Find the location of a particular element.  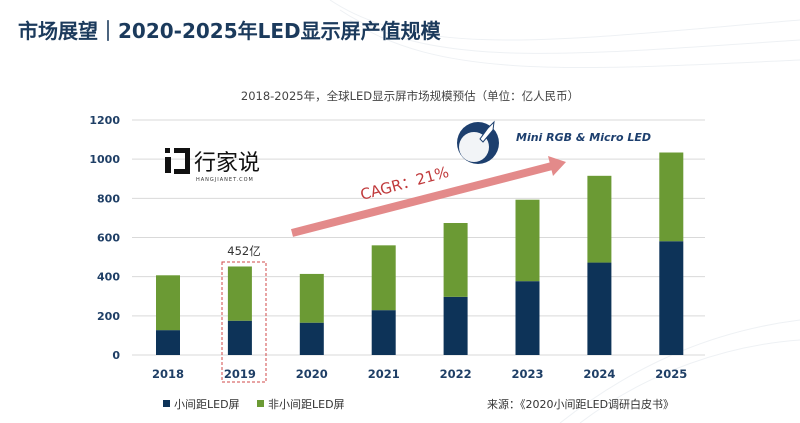

bar-non-small-pitch-2023 is located at coordinates (527, 240).